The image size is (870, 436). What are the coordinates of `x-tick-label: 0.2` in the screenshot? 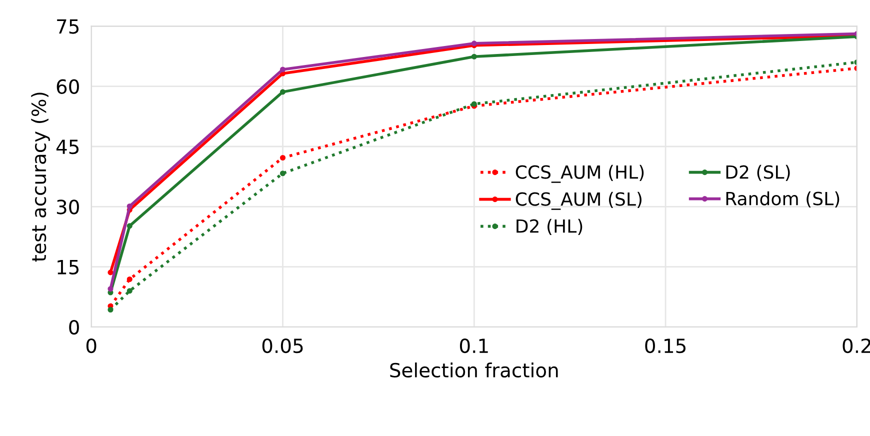 It's located at (856, 346).